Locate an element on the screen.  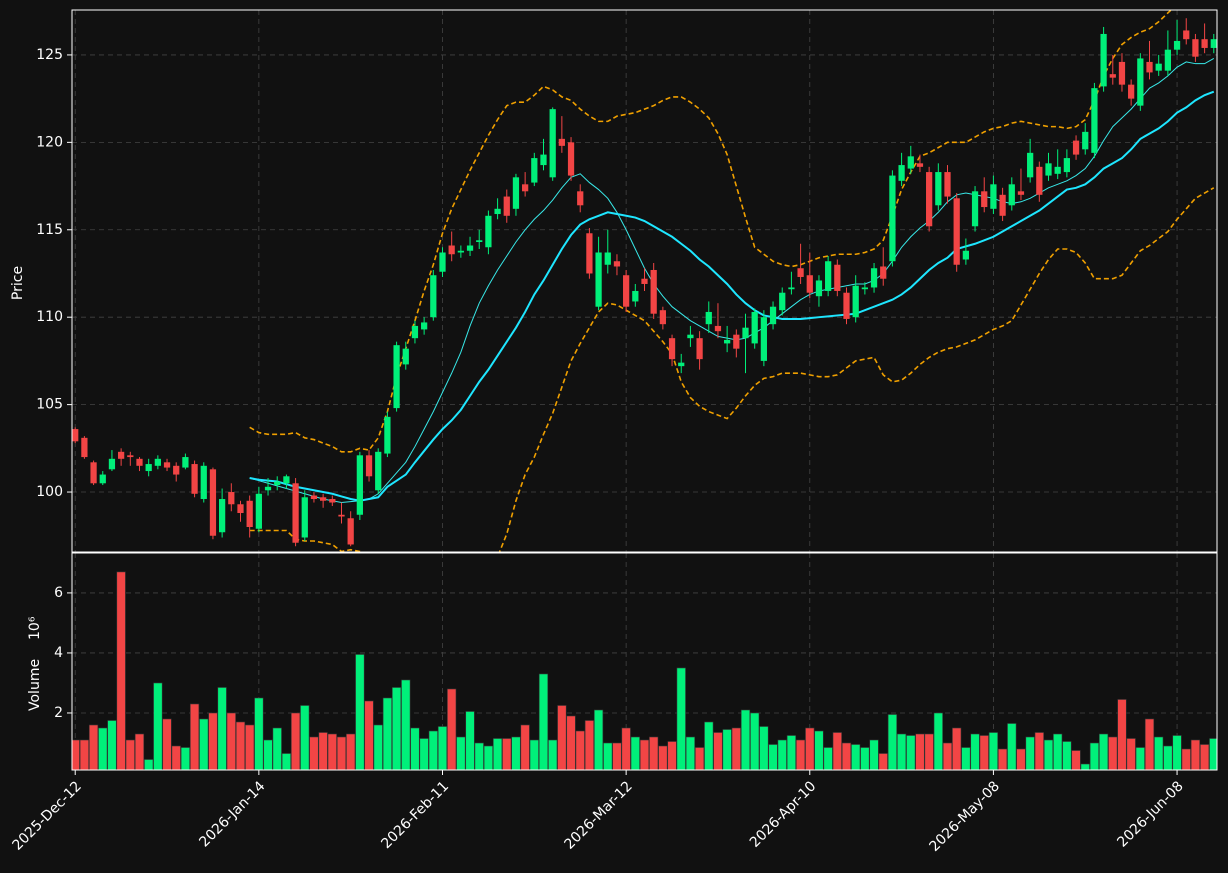
y-tick-label: 120 is located at coordinates (49, 142).